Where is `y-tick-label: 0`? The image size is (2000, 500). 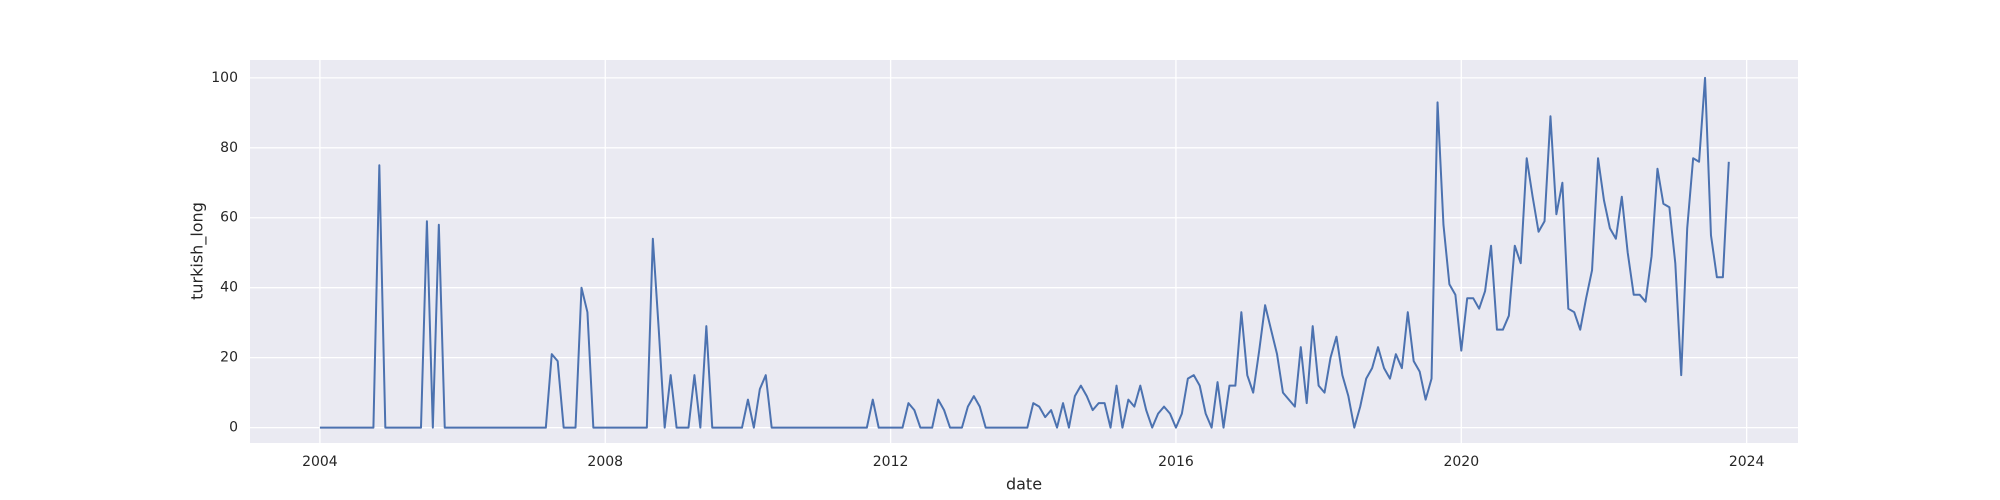 y-tick-label: 0 is located at coordinates (233, 428).